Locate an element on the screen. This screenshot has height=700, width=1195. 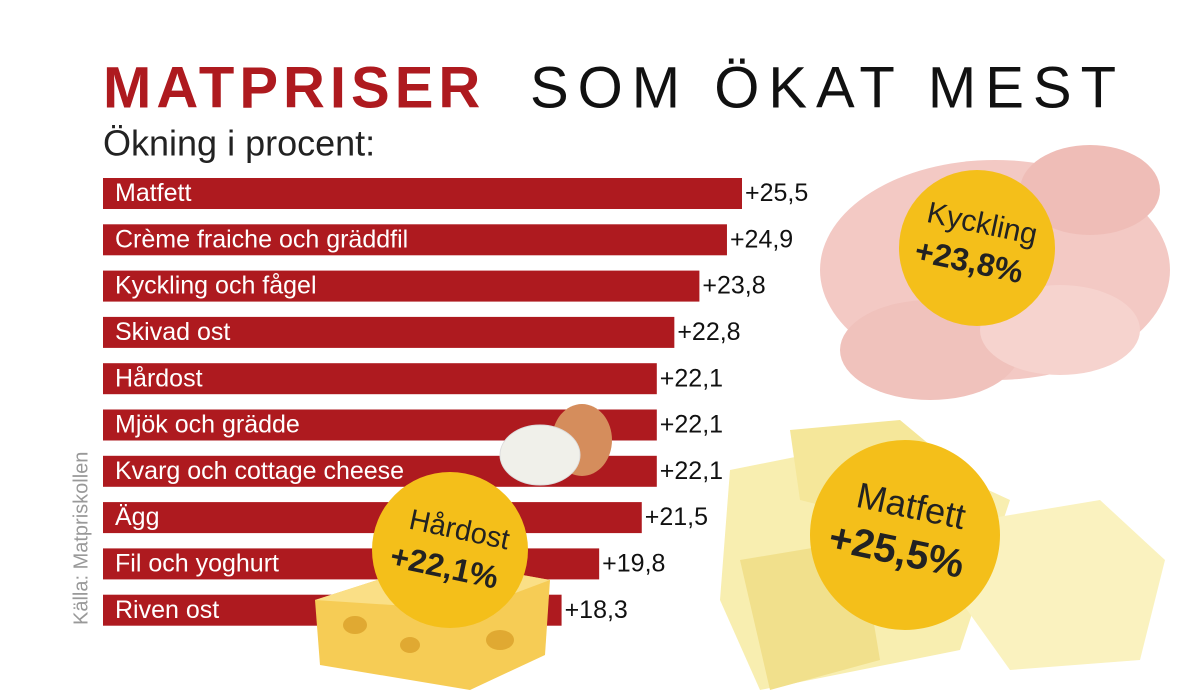
category-label: Mjök och grädde is located at coordinates (207, 425).